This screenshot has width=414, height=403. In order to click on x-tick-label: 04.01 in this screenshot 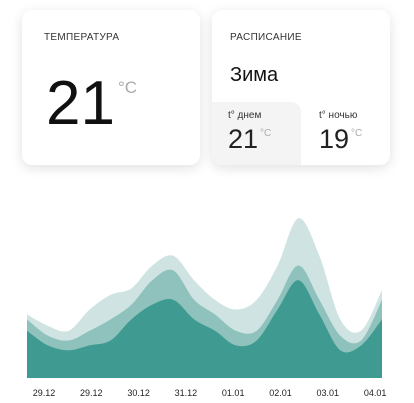, I will do `click(375, 393)`.